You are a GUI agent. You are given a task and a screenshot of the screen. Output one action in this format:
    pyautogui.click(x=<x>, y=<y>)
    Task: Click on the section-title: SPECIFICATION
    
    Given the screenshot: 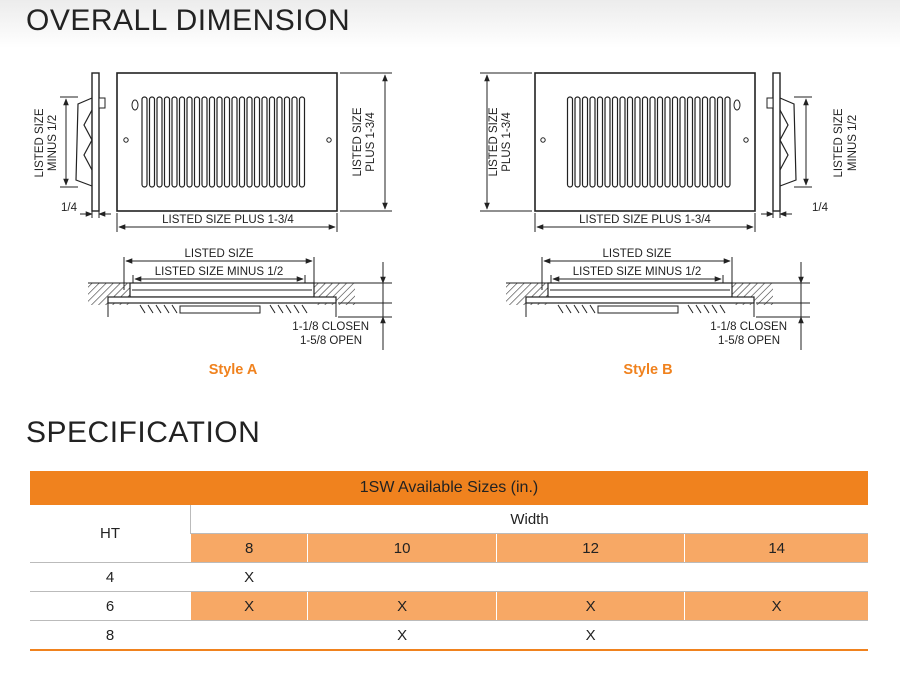 What is the action you would take?
    pyautogui.click(x=143, y=432)
    